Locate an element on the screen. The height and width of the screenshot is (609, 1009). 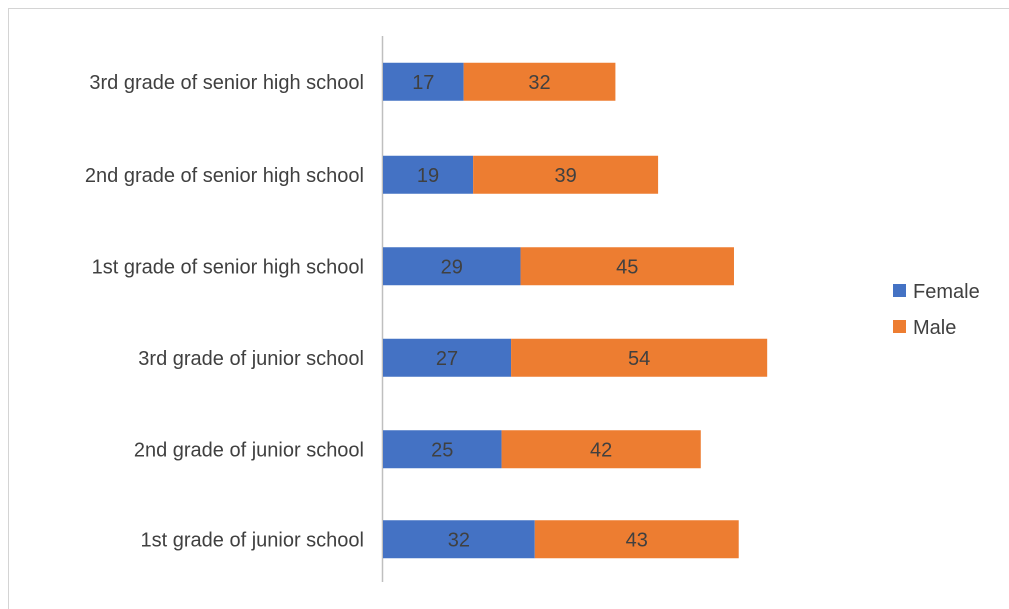
bar-female-3rd-grade-of-junior-school is located at coordinates (447, 357).